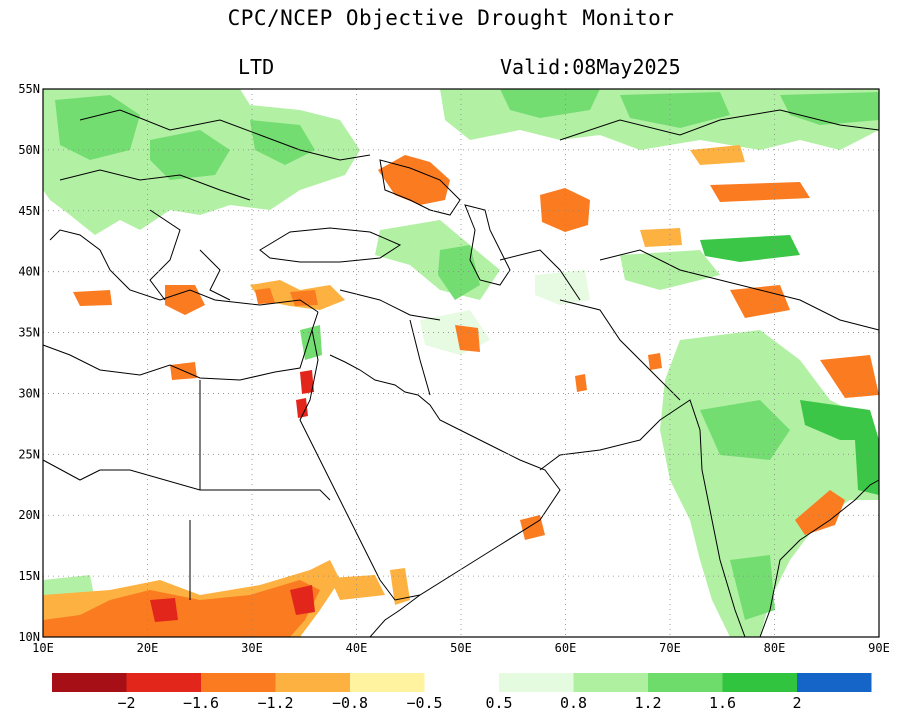  I want to click on colorbar-label: −2, so click(126, 703).